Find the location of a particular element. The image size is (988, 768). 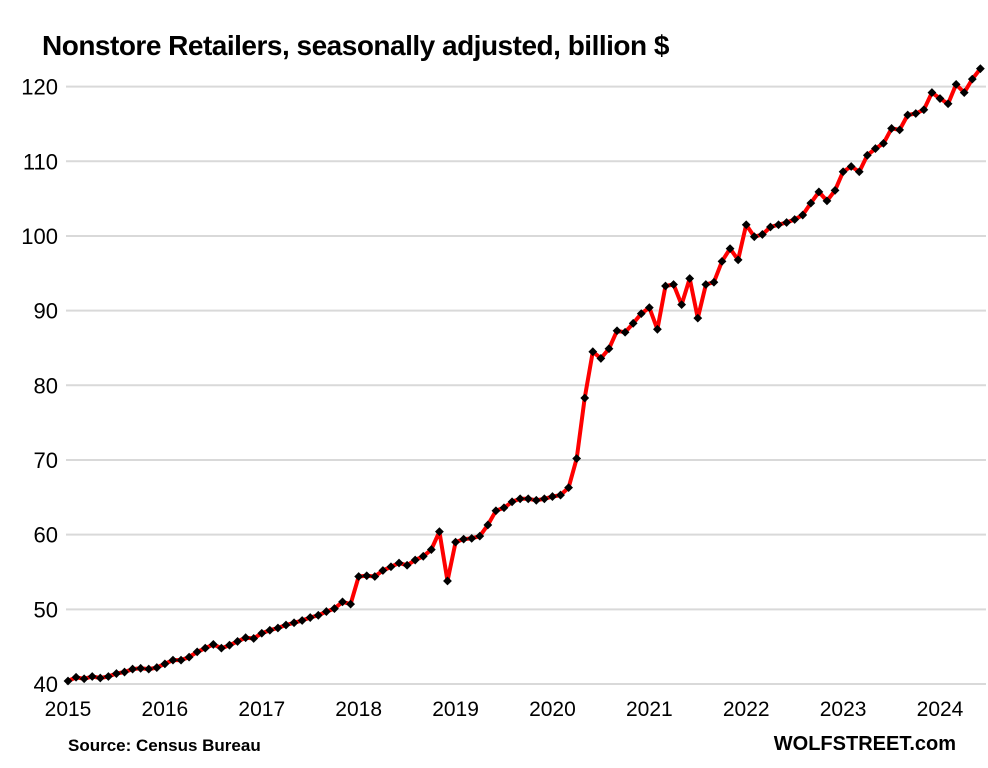

source-note: Source: Census Bureau is located at coordinates (164, 745).